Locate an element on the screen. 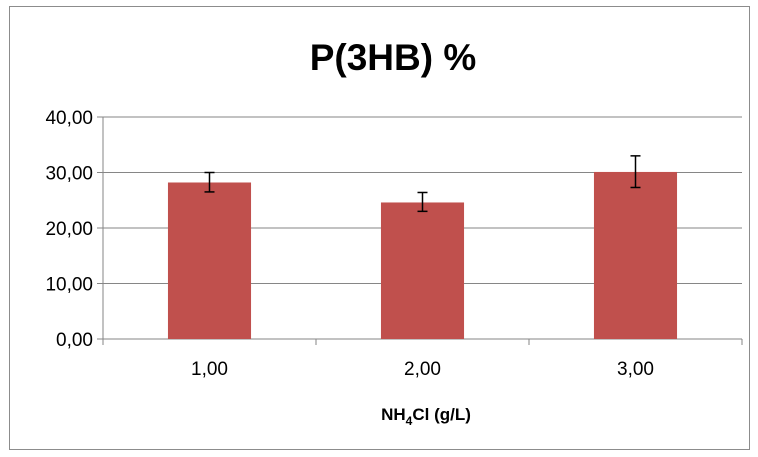 Image resolution: width=758 pixels, height=457 pixels. x-axis-label: NH4Cl (g/L) is located at coordinates (426, 416).